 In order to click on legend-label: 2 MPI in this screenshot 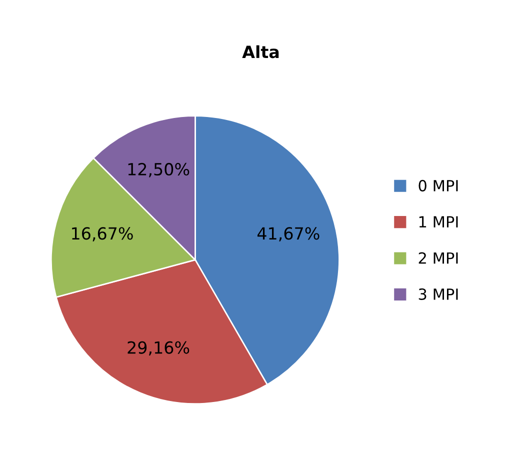, I will do `click(438, 258)`.